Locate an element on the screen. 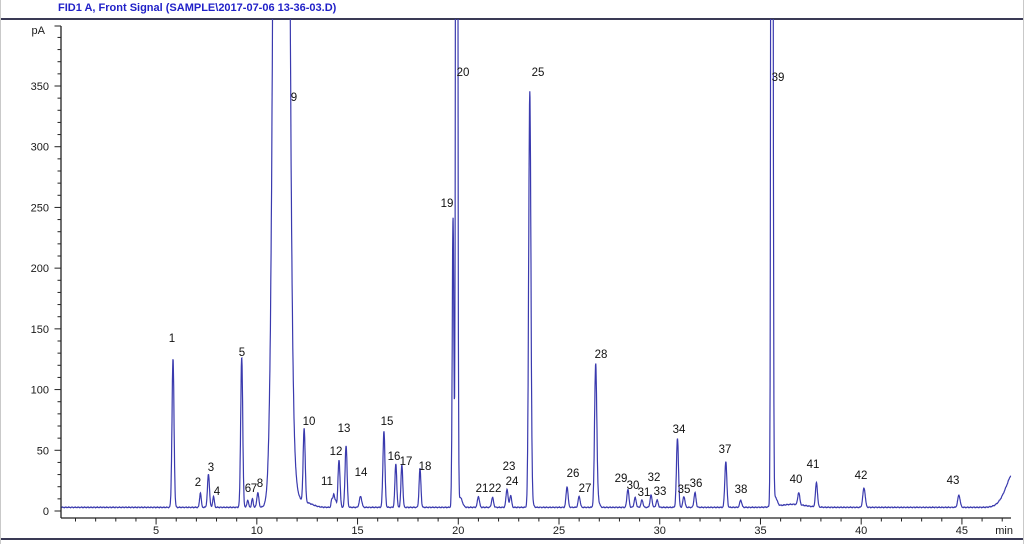  peak-number-label: 37 is located at coordinates (725, 450).